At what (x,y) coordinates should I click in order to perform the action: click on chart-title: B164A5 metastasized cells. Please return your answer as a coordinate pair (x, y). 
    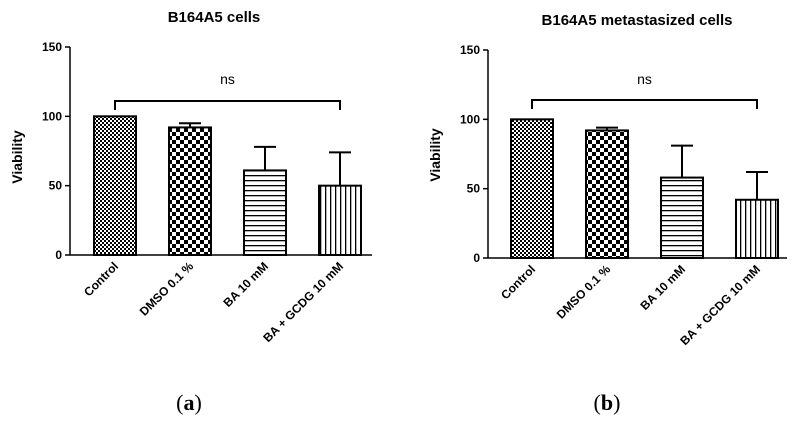
    Looking at the image, I should click on (637, 20).